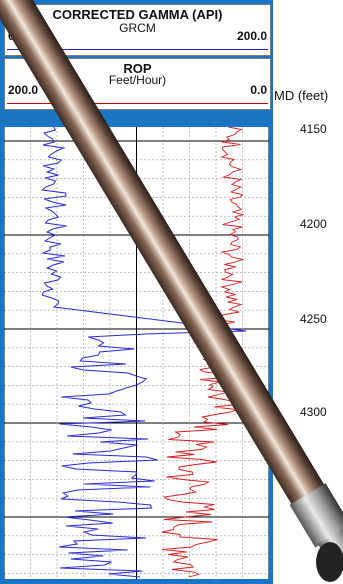 The width and height of the screenshot is (343, 584). What do you see at coordinates (251, 36) in the screenshot?
I see `gamma-scale-right: 200.0` at bounding box center [251, 36].